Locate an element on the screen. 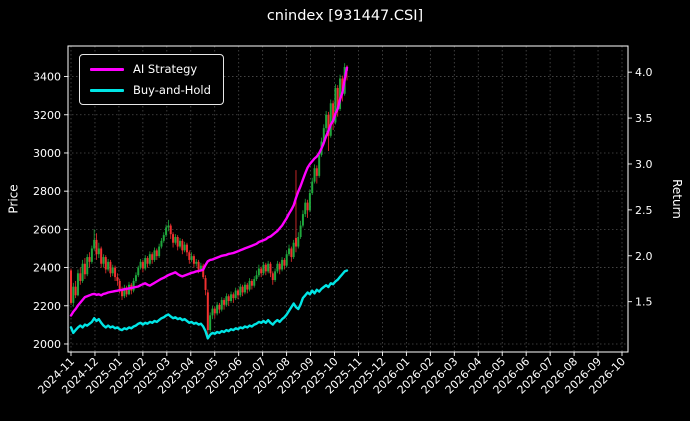 This screenshot has width=690, height=421. legend-item-ai-strategy: AI Strategy is located at coordinates (150, 69).